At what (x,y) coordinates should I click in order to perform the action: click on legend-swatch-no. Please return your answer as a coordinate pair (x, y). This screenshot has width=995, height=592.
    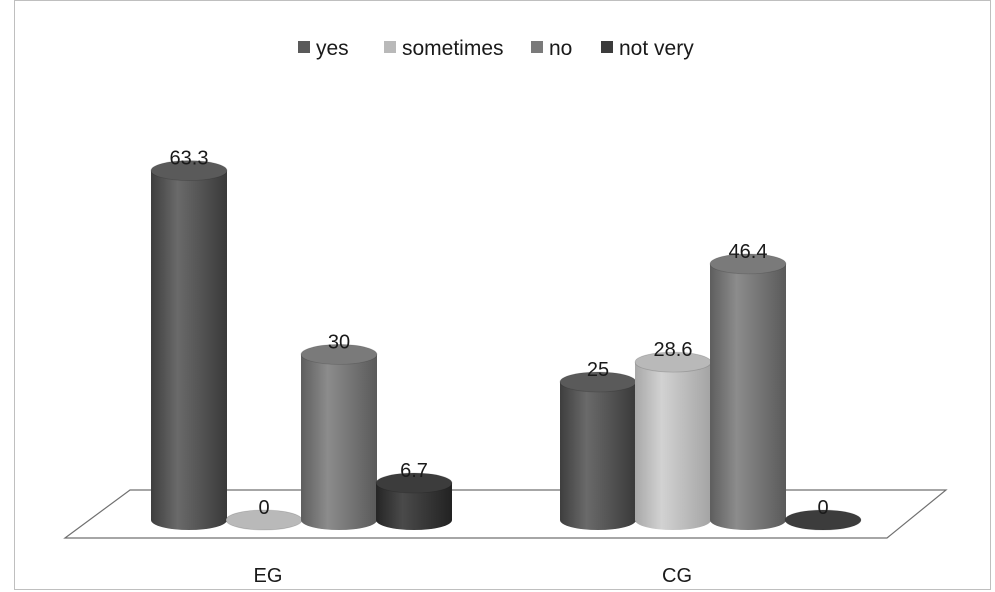
    Looking at the image, I should click on (537, 47).